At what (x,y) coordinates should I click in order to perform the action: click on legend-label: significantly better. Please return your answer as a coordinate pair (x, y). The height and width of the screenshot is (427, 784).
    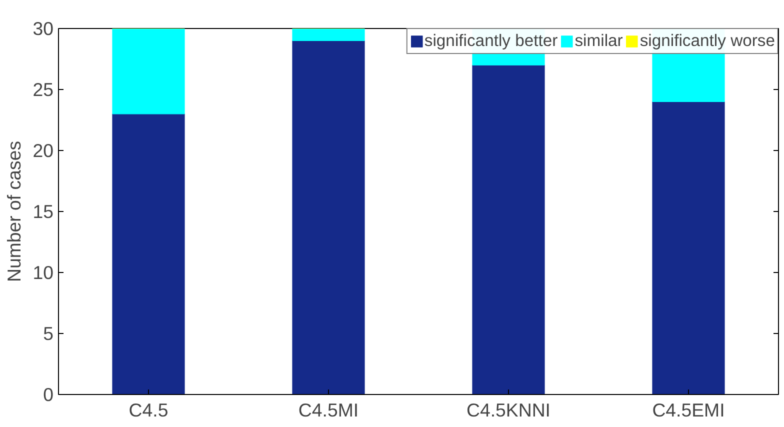
    Looking at the image, I should click on (491, 41).